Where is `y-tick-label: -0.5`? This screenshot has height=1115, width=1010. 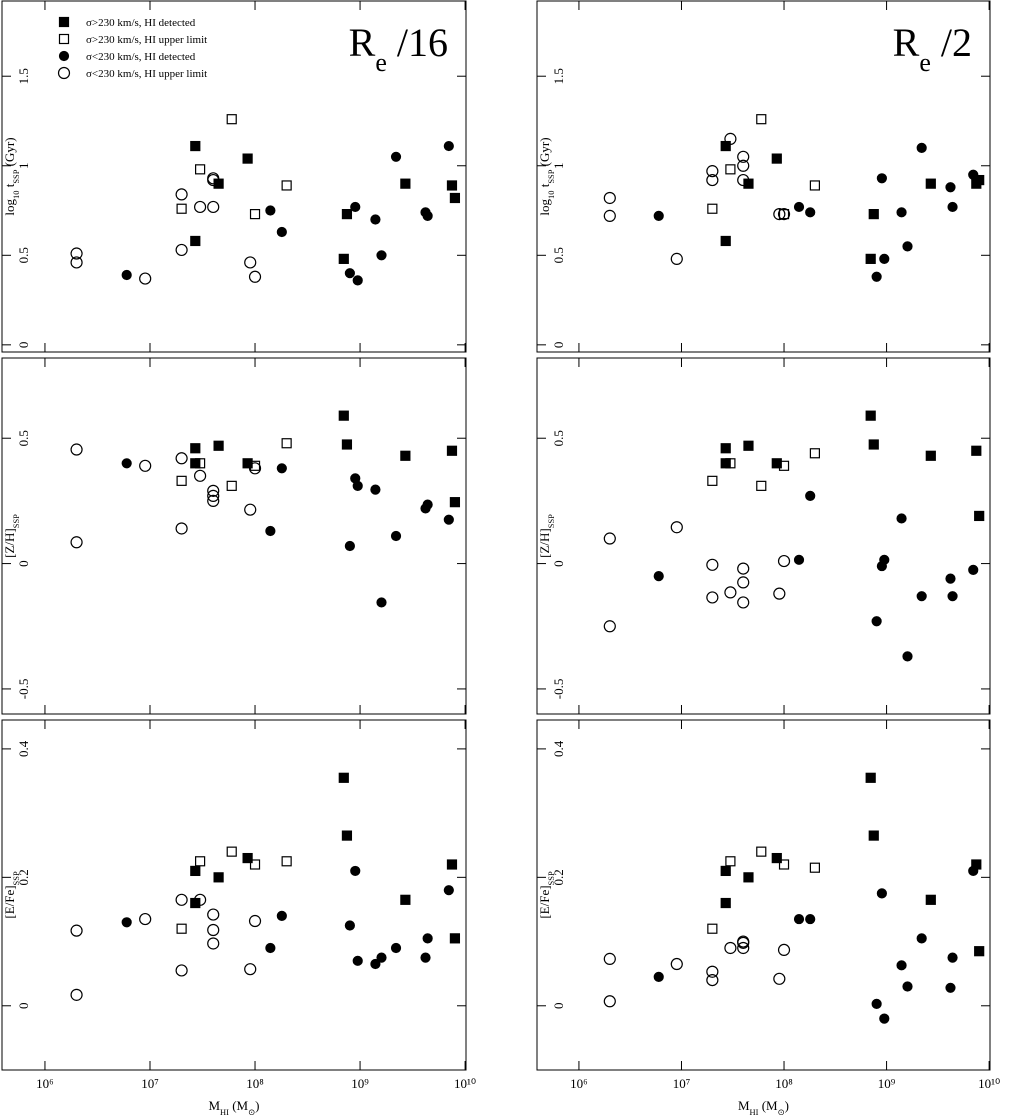 y-tick-label: -0.5 is located at coordinates (558, 689).